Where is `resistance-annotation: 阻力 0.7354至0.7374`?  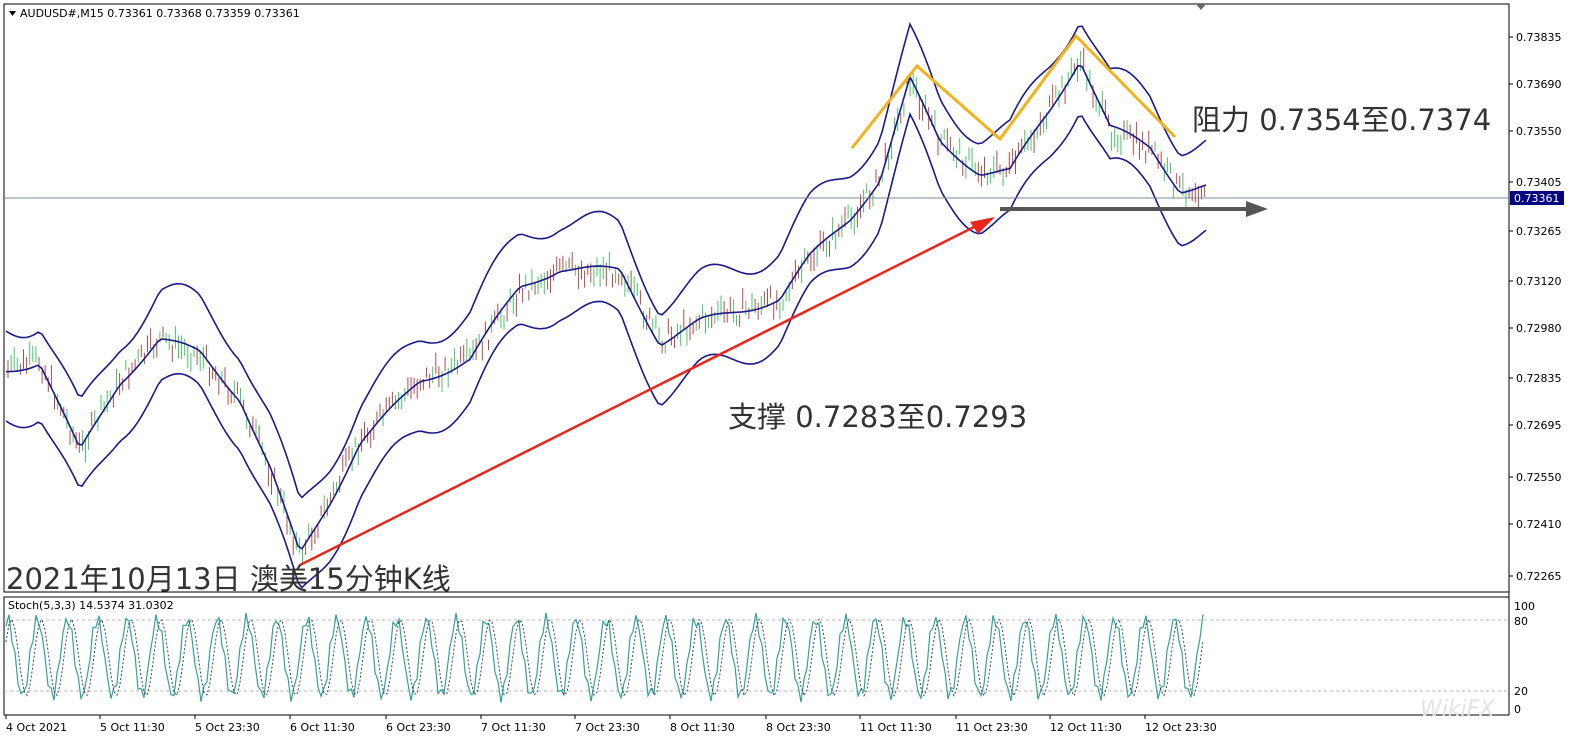 resistance-annotation: 阻力 0.7354至0.7374 is located at coordinates (1341, 120).